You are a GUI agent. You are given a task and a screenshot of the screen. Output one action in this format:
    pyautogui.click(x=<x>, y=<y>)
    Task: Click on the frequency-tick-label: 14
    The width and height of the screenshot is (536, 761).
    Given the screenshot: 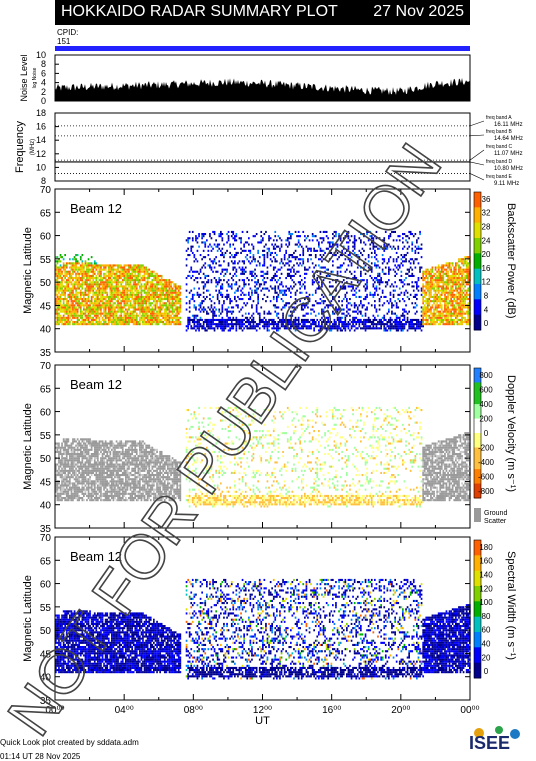 What is the action you would take?
    pyautogui.click(x=41, y=140)
    